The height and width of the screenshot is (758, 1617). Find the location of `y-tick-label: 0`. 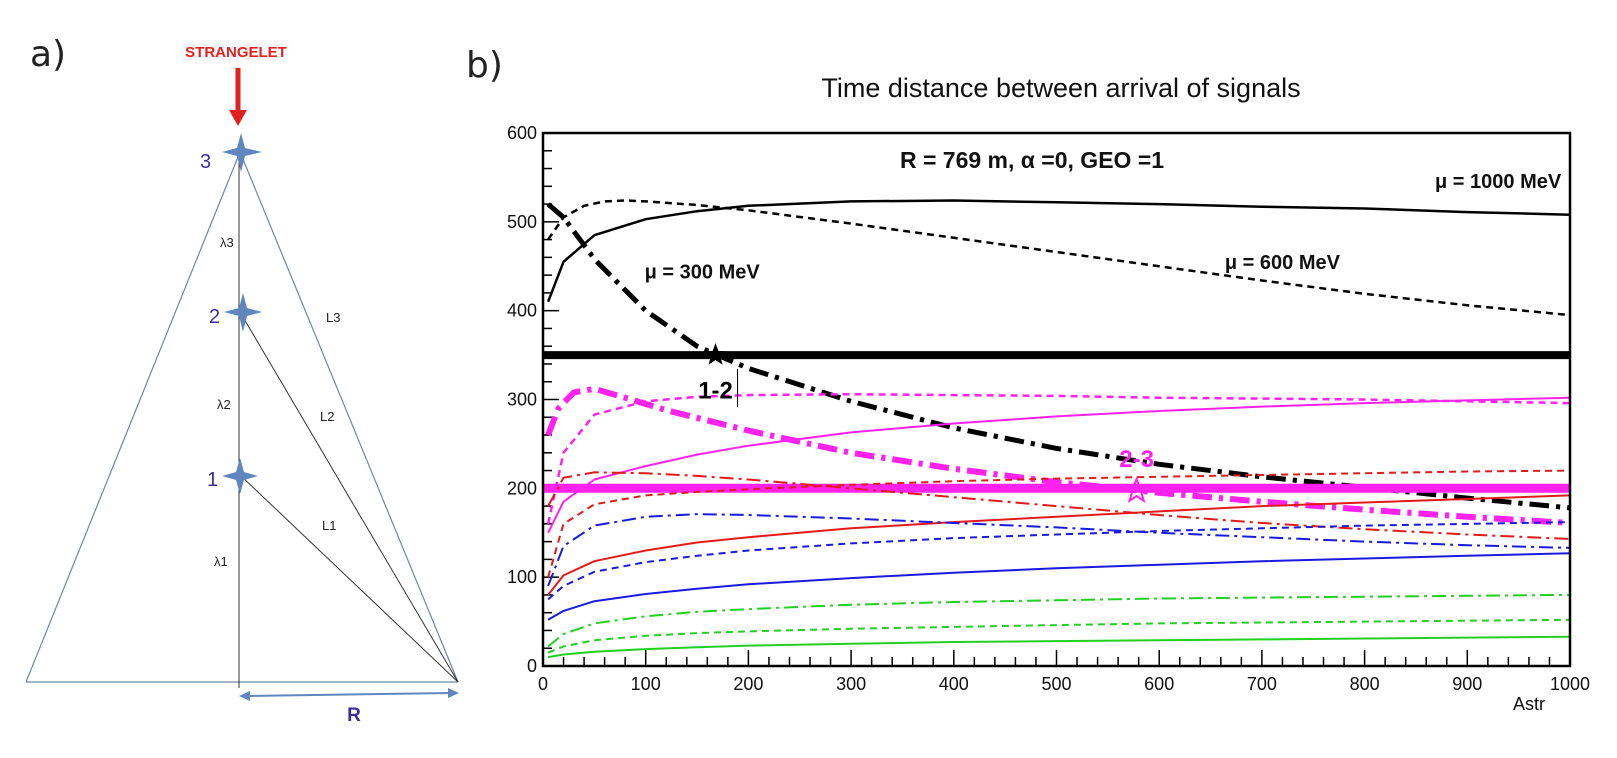

y-tick-label: 0 is located at coordinates (532, 666).